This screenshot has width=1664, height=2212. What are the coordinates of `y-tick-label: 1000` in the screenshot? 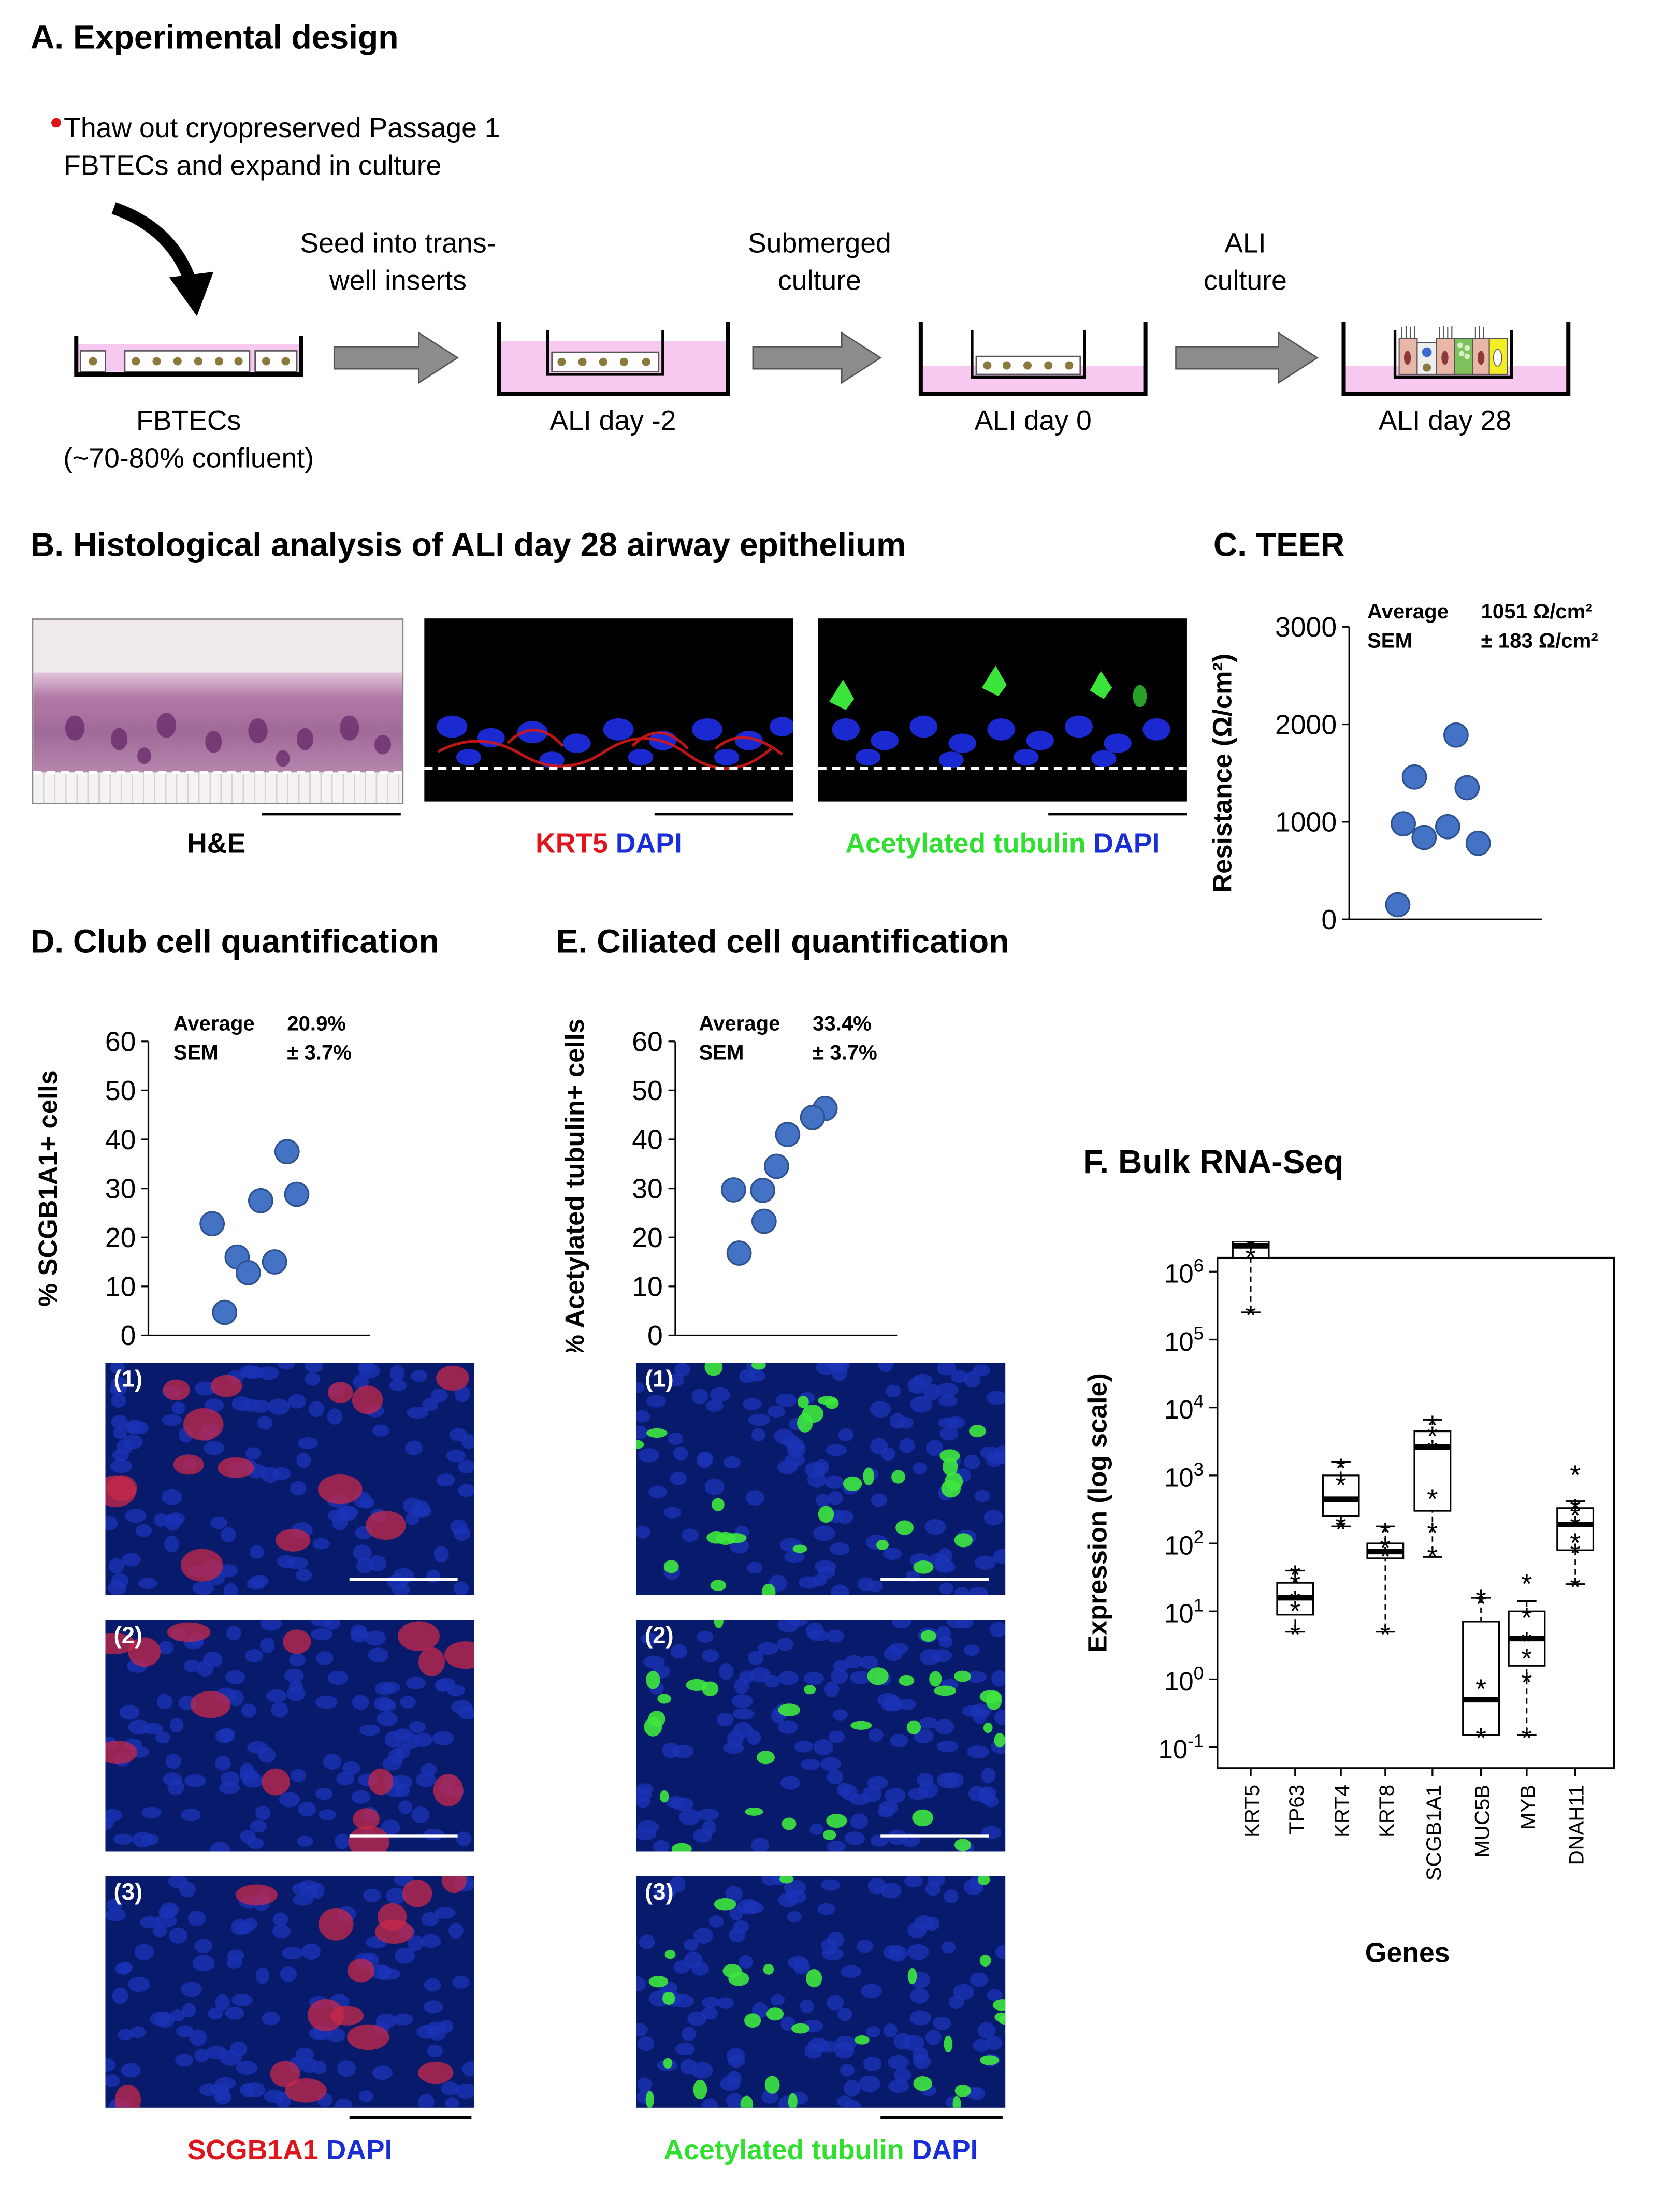 It's located at (1306, 822).